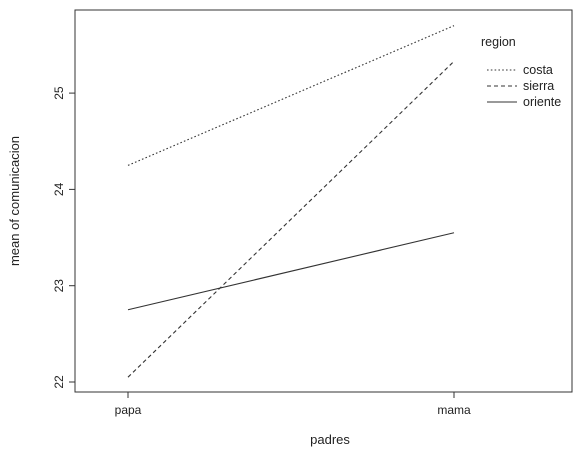 The height and width of the screenshot is (452, 579). I want to click on x-tick-label: mama, so click(454, 410).